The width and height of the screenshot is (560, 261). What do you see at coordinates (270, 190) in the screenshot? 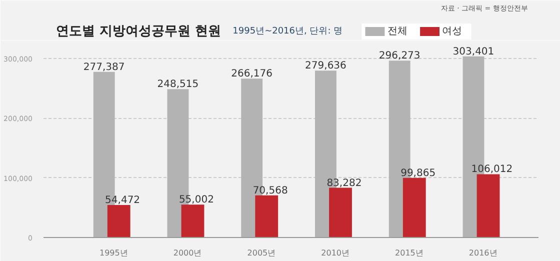
I see `data-label: 70,568` at bounding box center [270, 190].